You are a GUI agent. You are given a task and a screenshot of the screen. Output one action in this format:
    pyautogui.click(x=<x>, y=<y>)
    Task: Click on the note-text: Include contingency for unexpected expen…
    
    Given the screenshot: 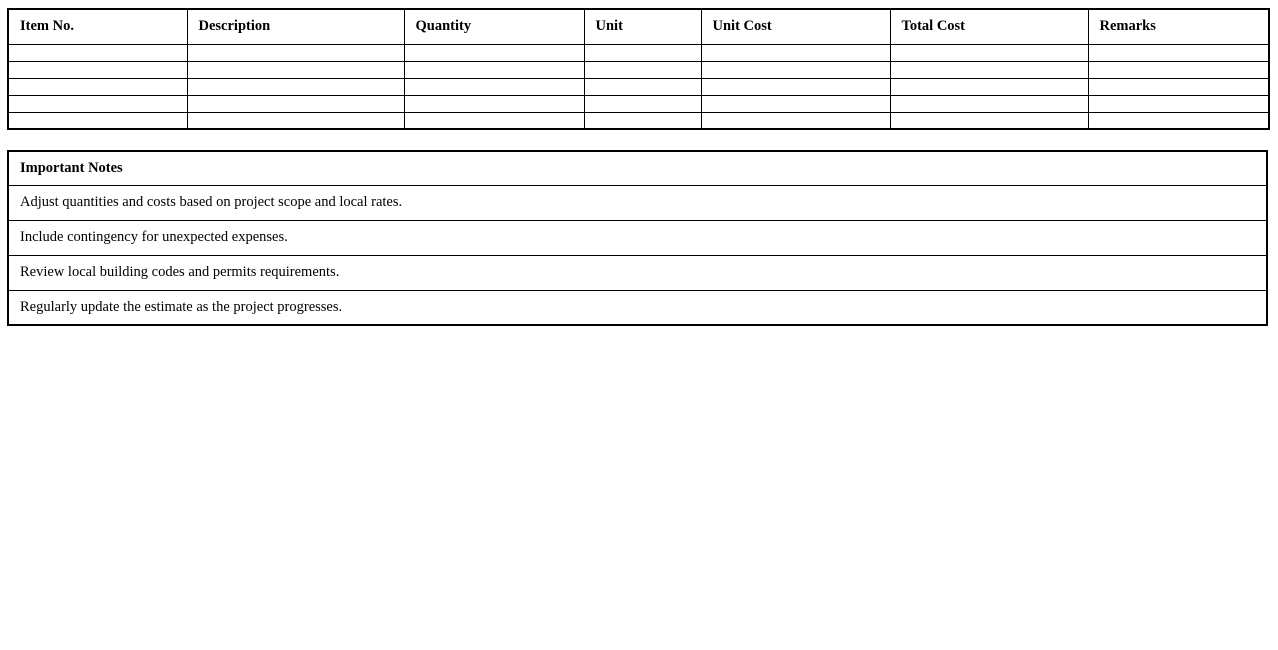 What is the action you would take?
    pyautogui.click(x=637, y=237)
    